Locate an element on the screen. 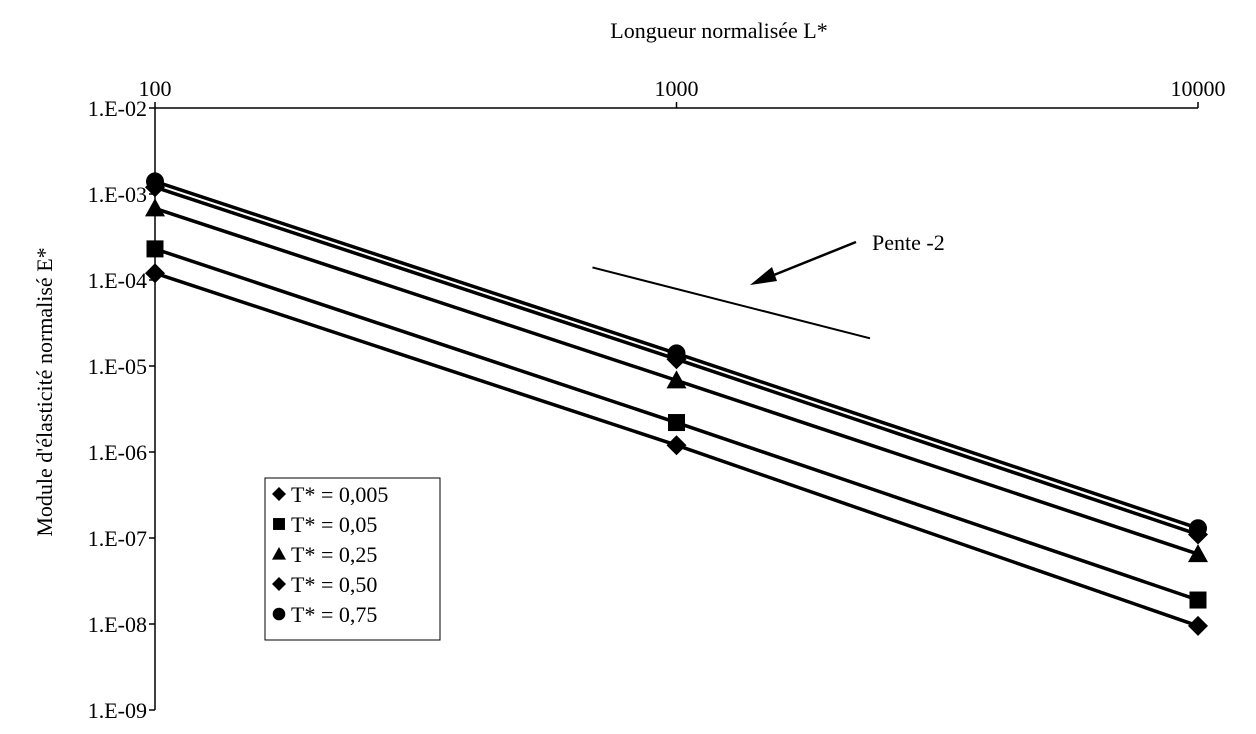 This screenshot has height=734, width=1256. annotations: Pente -2 is located at coordinates (768, 285).